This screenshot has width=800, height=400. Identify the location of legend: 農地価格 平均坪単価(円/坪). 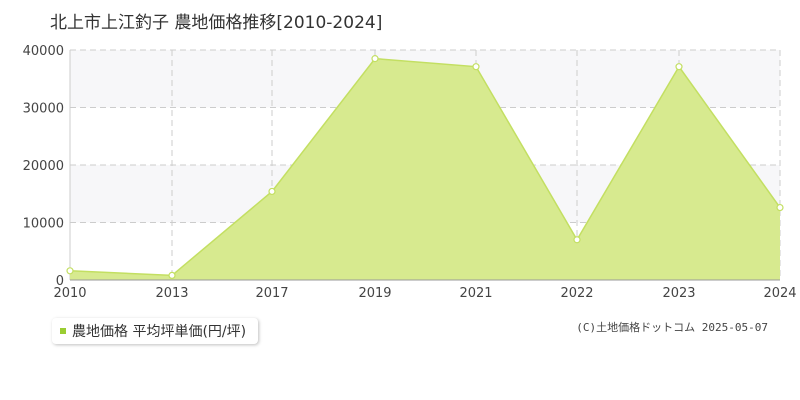
(155, 331).